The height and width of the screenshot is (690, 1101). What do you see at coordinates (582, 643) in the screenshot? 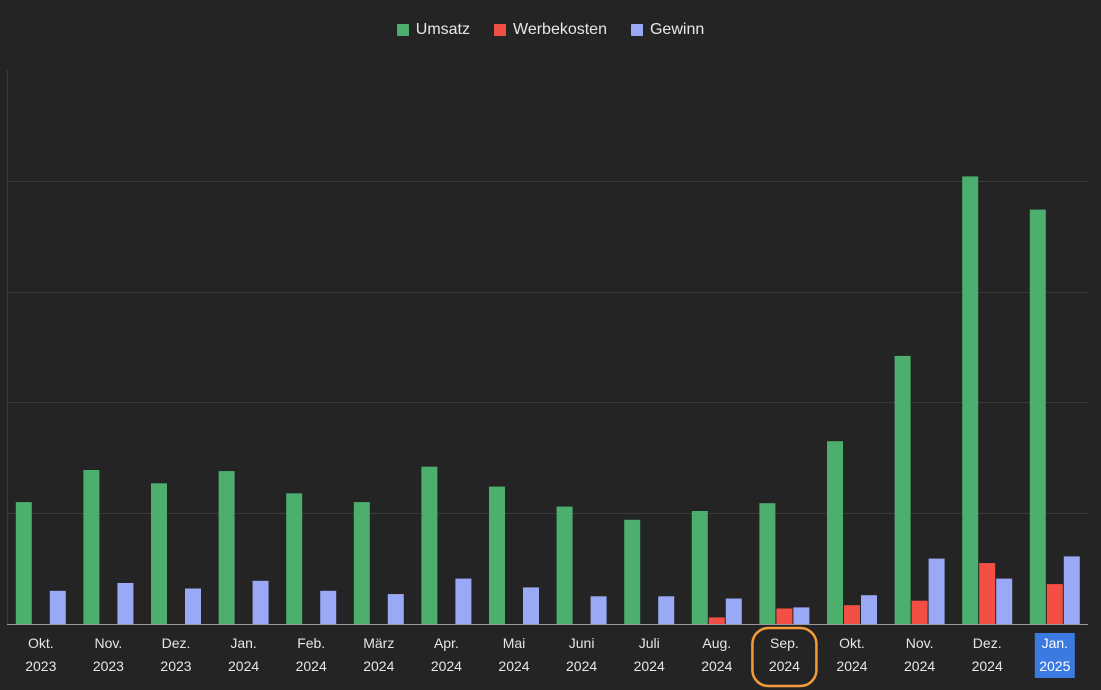
I see `x-tick-month: Juni` at bounding box center [582, 643].